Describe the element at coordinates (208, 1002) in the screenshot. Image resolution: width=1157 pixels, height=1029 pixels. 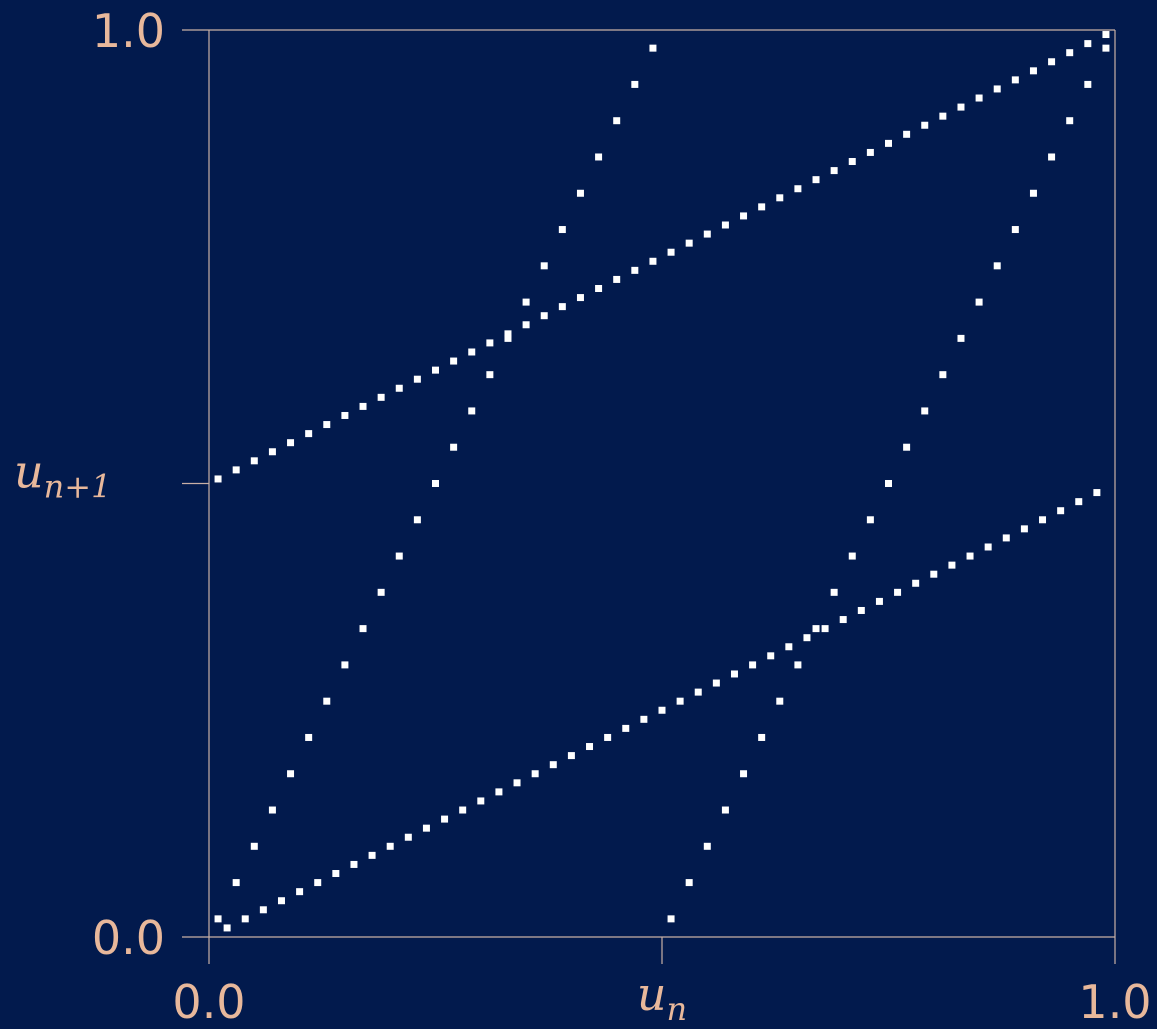
I see `x-tick-label-0: 0.0` at that location.